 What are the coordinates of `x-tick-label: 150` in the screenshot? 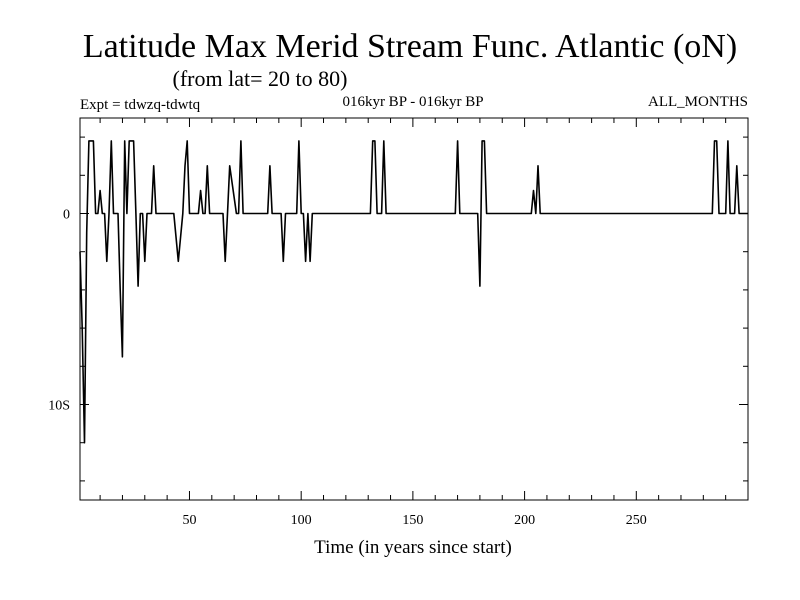 It's located at (412, 520).